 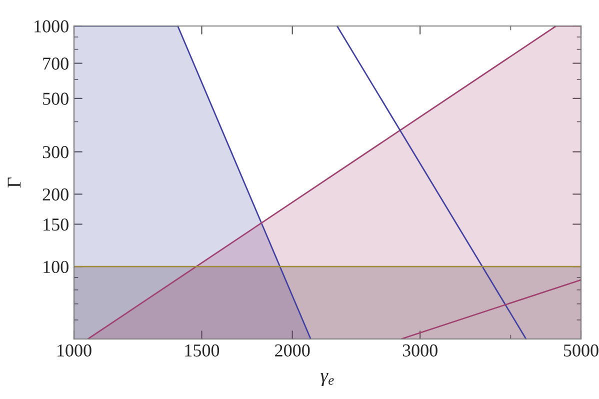 What do you see at coordinates (292, 350) in the screenshot?
I see `x-tick-label: 2000` at bounding box center [292, 350].